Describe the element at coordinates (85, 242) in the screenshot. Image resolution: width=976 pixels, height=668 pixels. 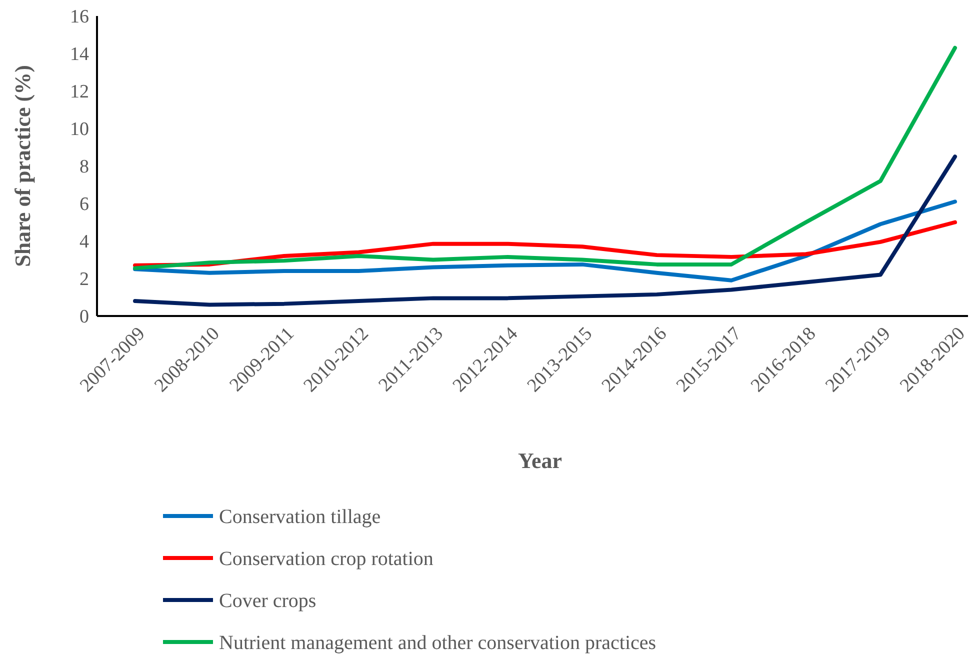
I see `y-tick-label: 4` at that location.